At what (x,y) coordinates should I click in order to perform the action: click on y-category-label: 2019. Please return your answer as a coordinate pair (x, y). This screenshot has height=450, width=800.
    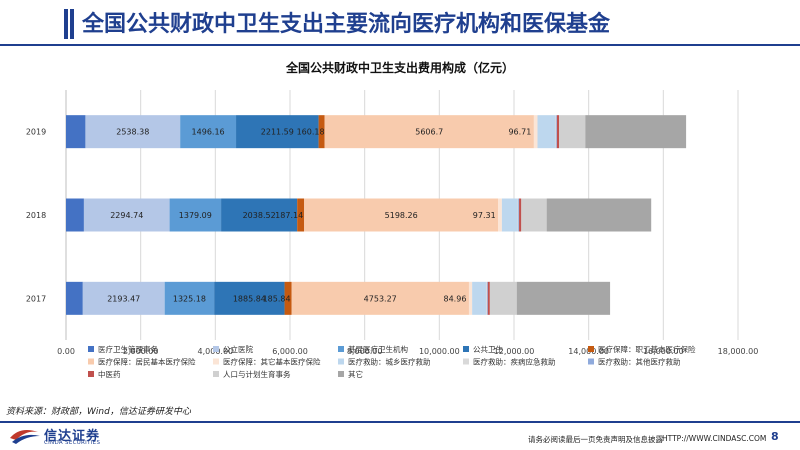
    Looking at the image, I should click on (36, 132).